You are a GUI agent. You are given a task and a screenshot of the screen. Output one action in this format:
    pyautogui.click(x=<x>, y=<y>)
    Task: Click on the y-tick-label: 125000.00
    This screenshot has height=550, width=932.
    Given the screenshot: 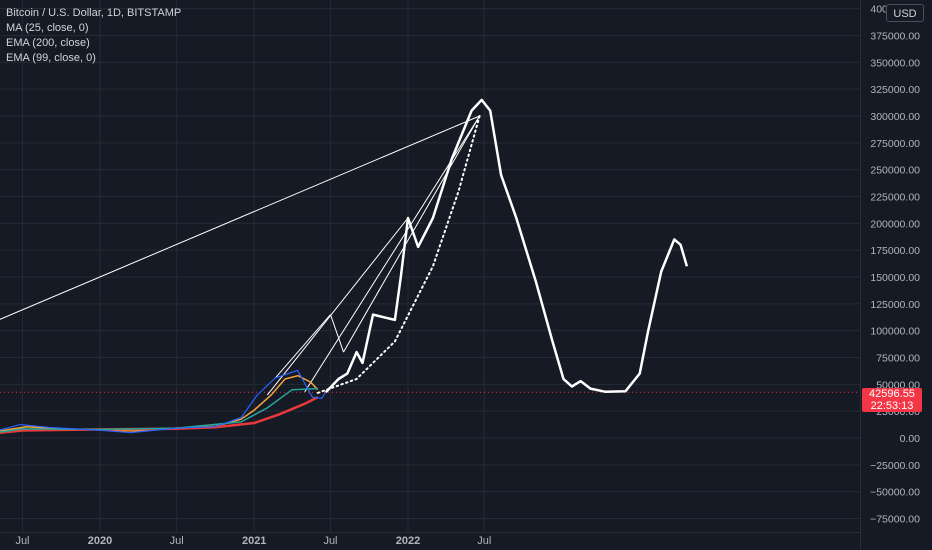 What is the action you would take?
    pyautogui.click(x=895, y=305)
    